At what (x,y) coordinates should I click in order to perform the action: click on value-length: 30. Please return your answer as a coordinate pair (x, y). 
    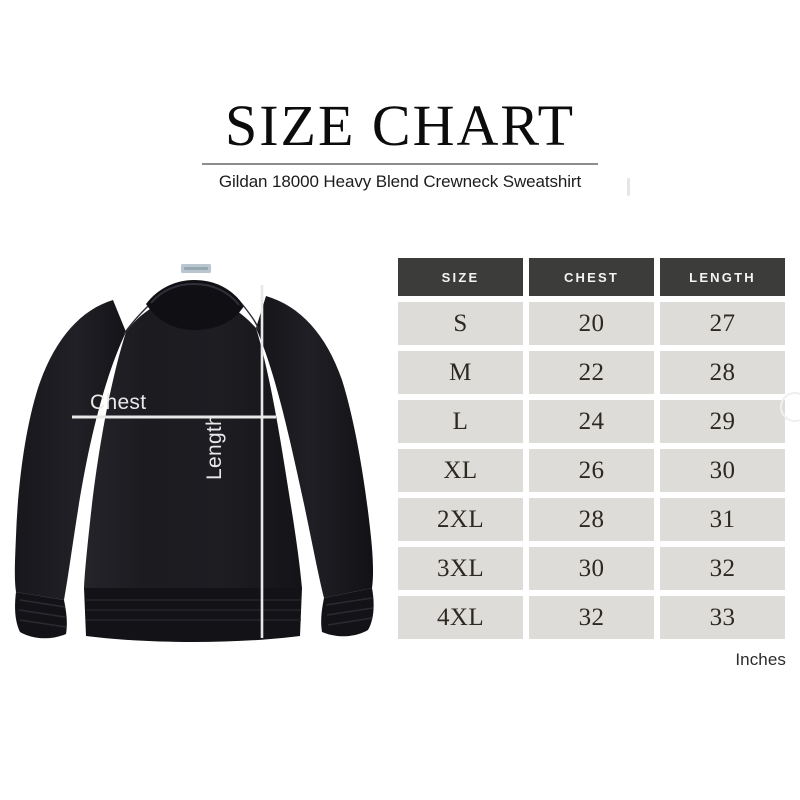
    Looking at the image, I should click on (722, 470).